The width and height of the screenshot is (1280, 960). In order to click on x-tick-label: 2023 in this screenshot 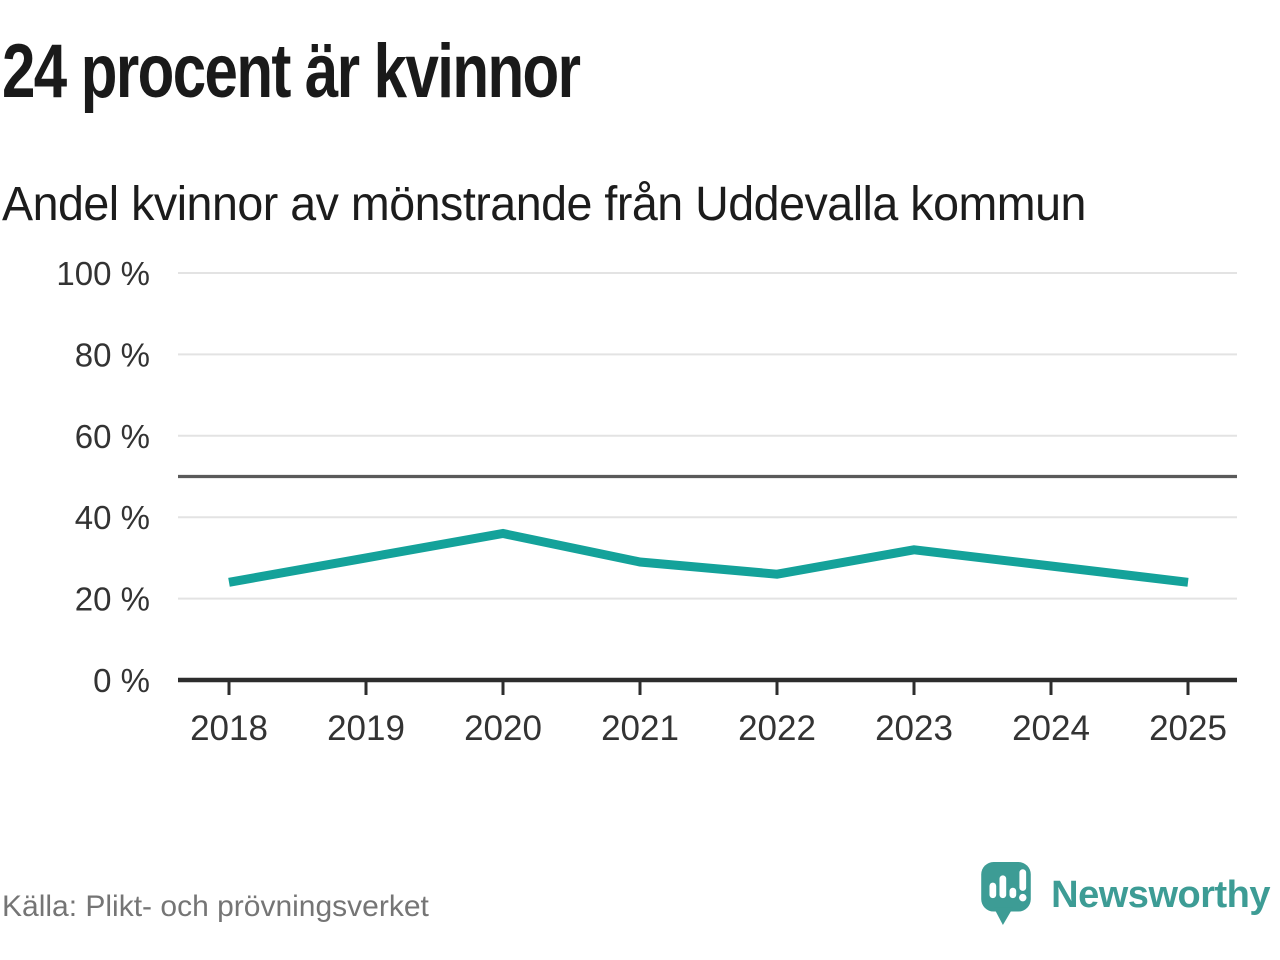, I will do `click(914, 728)`.